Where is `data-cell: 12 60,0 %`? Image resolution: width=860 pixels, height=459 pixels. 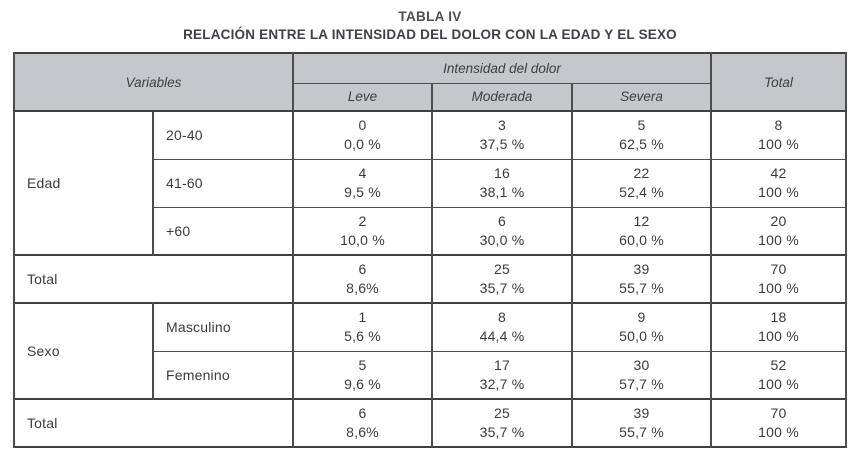 data-cell: 12 60,0 % is located at coordinates (641, 231).